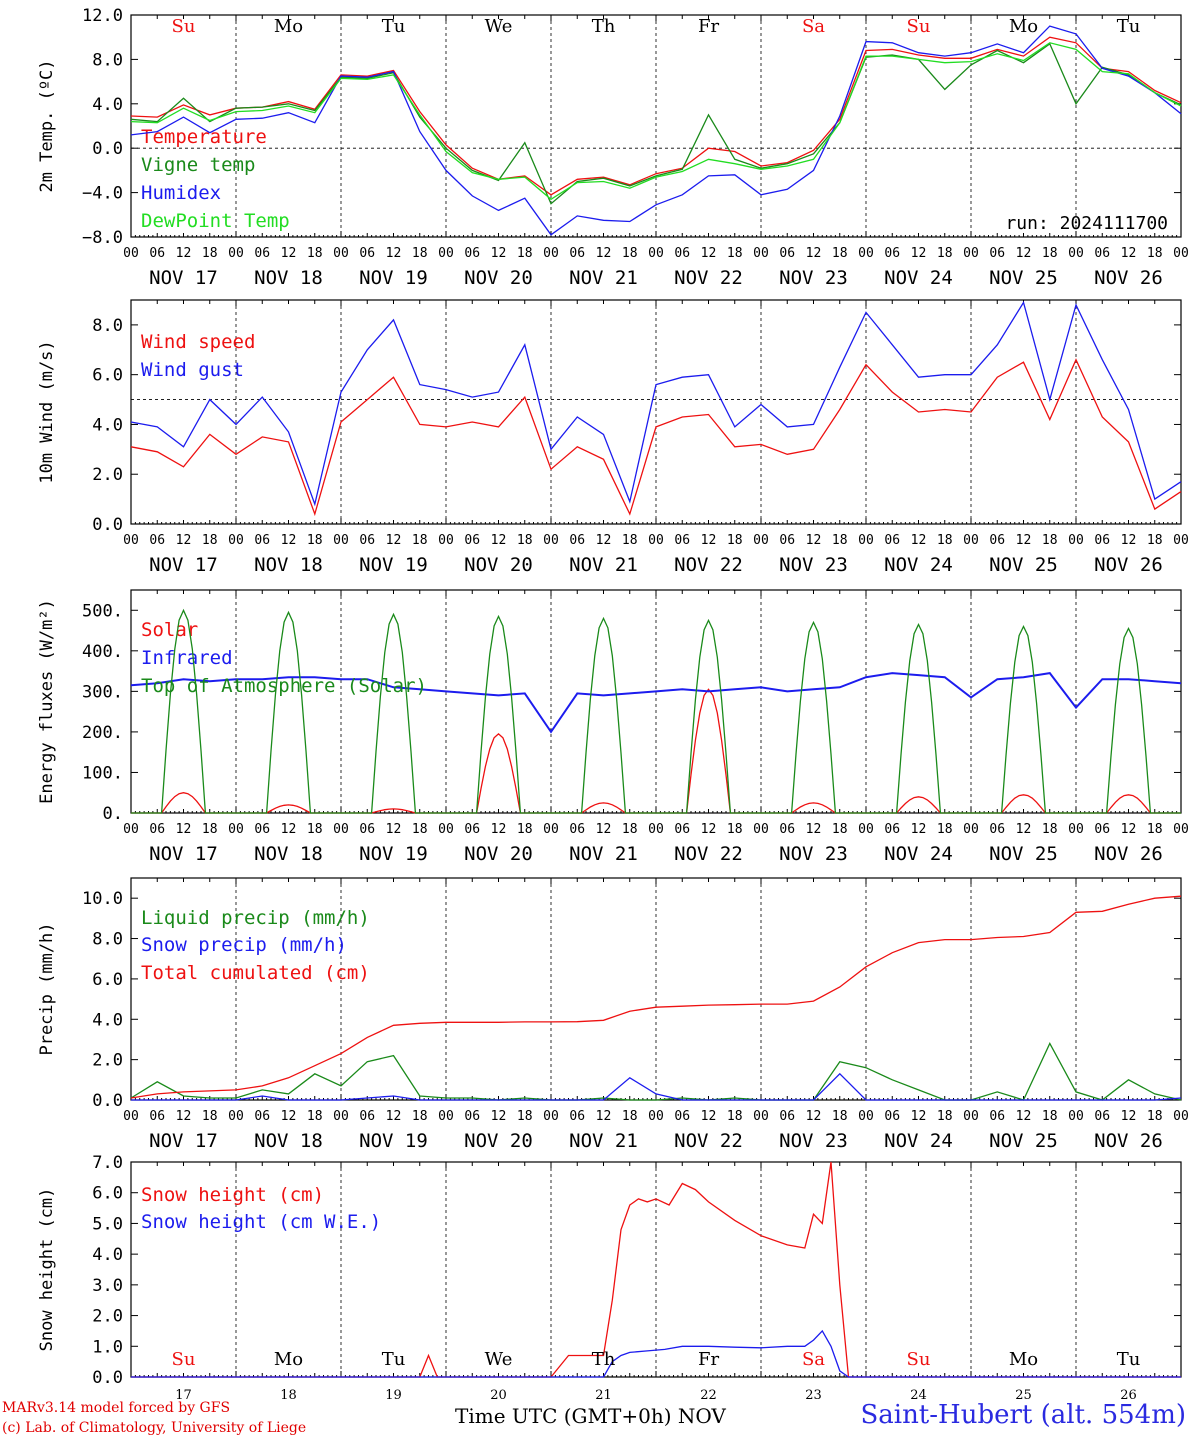 The height and width of the screenshot is (1440, 1194). What do you see at coordinates (102, 733) in the screenshot?
I see `y-tick-label: 200.` at bounding box center [102, 733].